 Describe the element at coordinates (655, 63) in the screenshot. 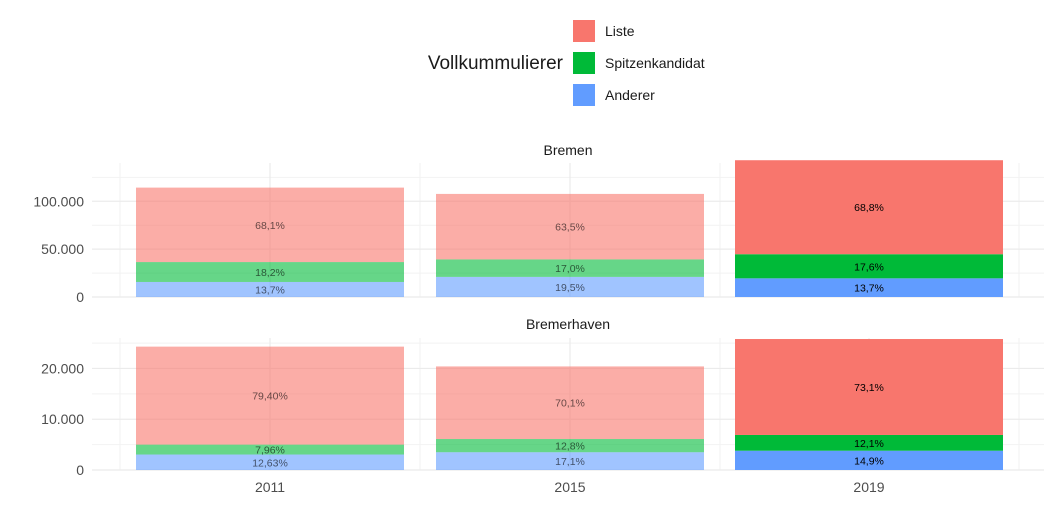

I see `legend-label-spitzenkandidat: Spitzenkandidat` at that location.